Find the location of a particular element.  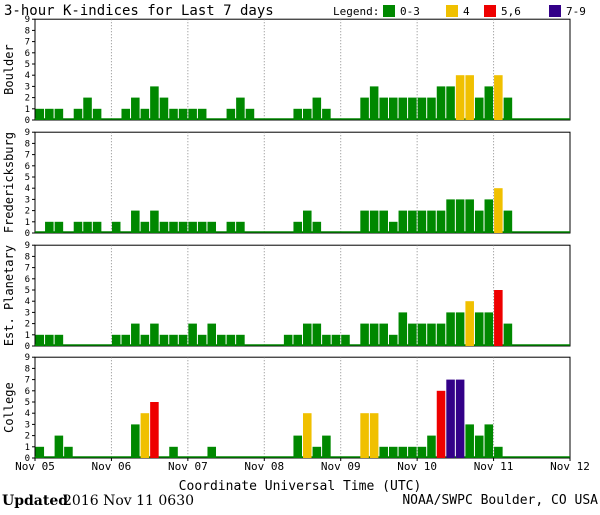

x-tick-label: Nov 10 is located at coordinates (417, 466).